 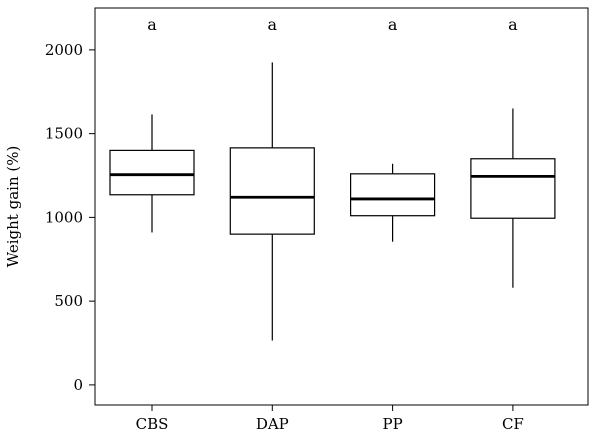 I want to click on y-tick-label: 500, so click(x=68, y=301).